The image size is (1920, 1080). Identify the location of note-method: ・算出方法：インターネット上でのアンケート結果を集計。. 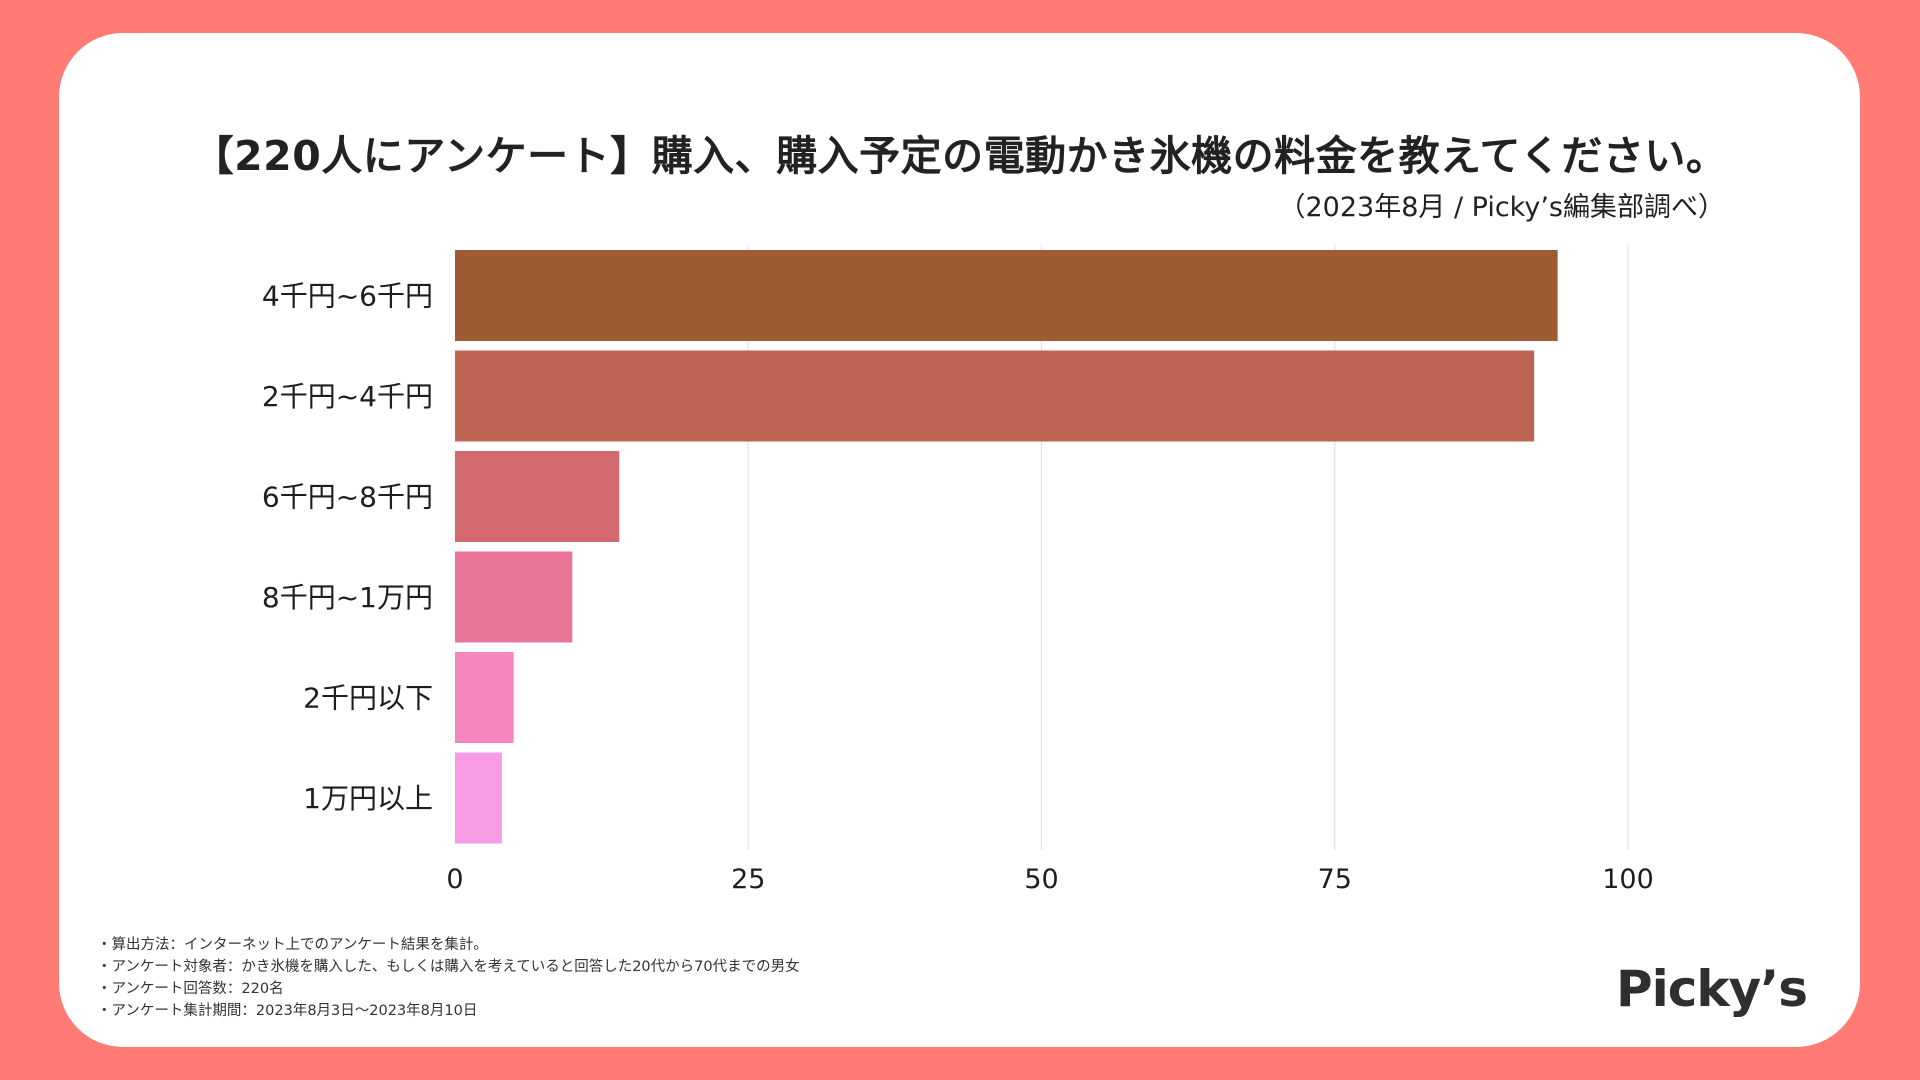
(292, 945).